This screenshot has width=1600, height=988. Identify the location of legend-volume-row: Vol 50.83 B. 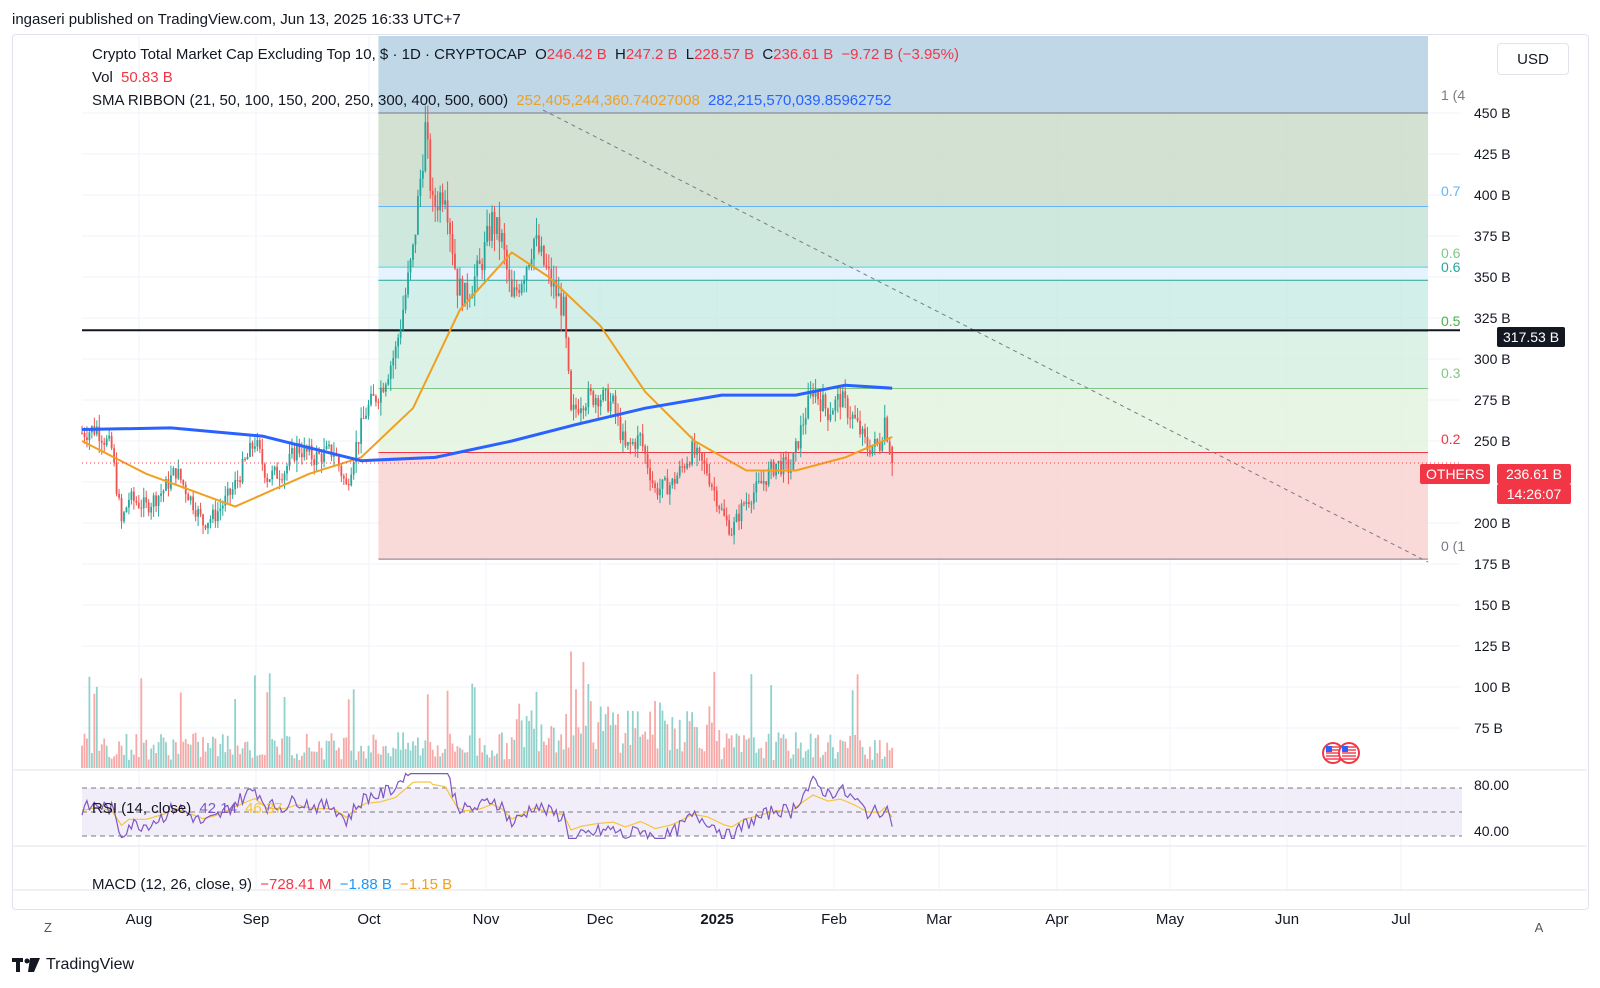
(134, 77).